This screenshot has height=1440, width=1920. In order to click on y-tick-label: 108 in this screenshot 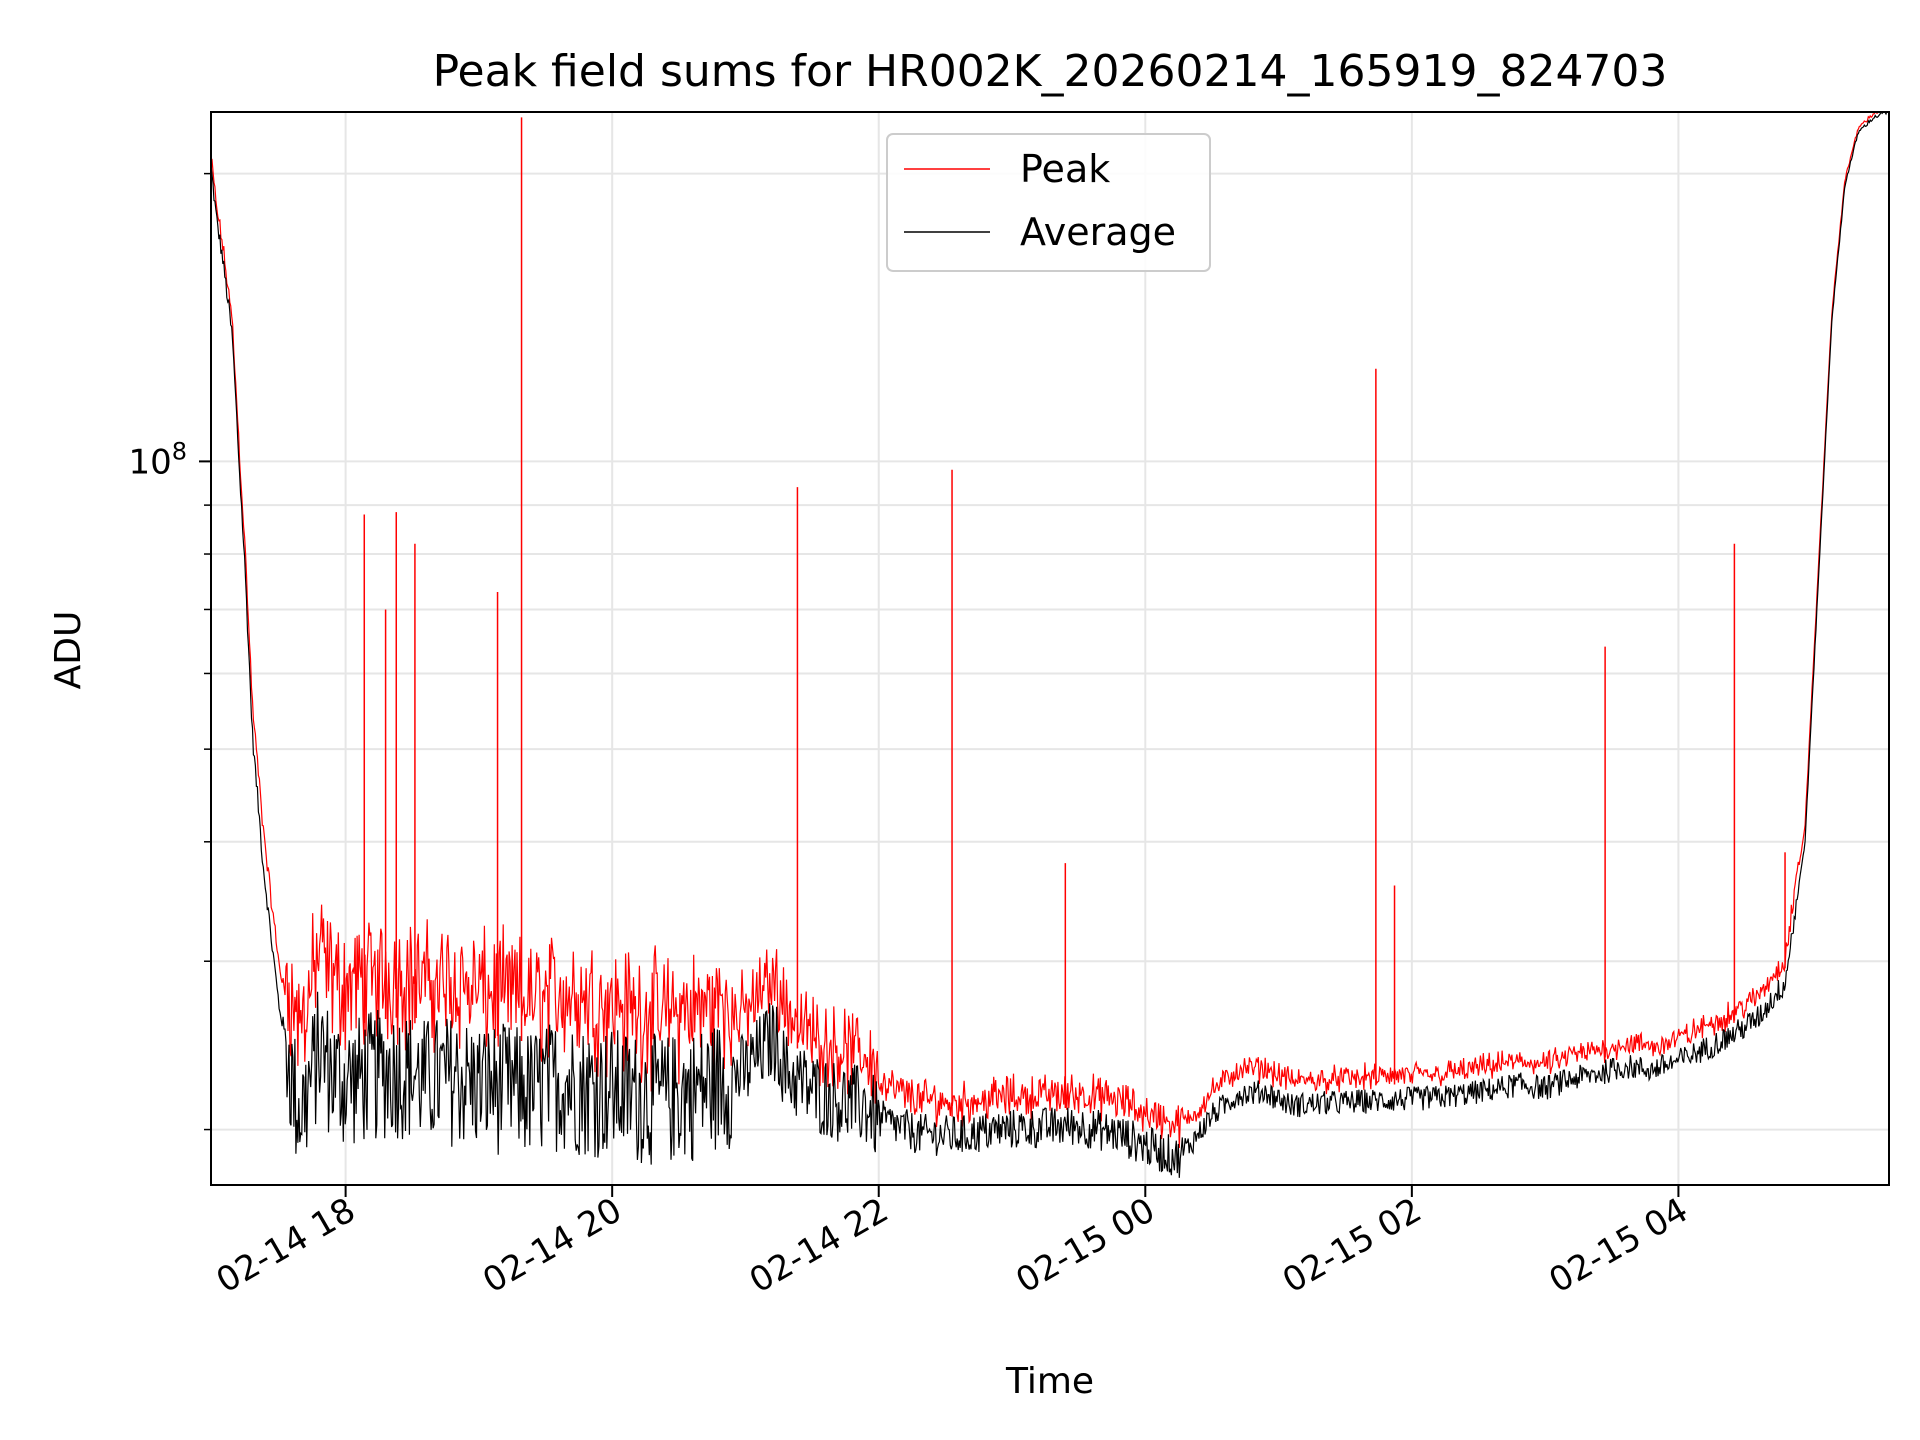, I will do `click(157, 459)`.